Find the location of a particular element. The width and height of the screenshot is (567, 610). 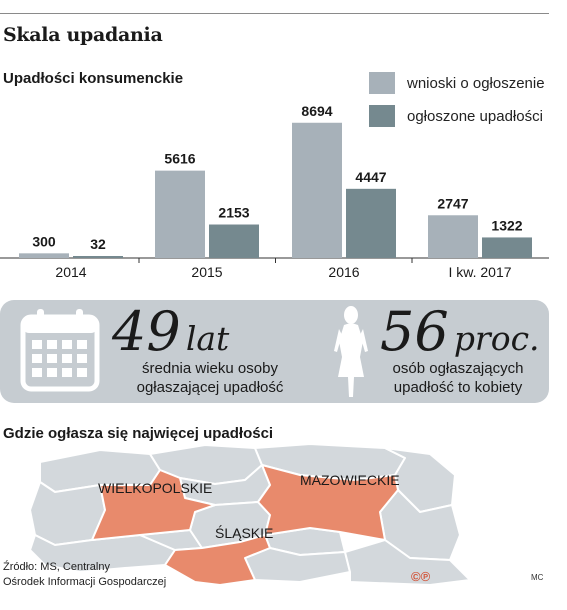

women-caption-line2: upadłość to kobiety is located at coordinates (458, 387).